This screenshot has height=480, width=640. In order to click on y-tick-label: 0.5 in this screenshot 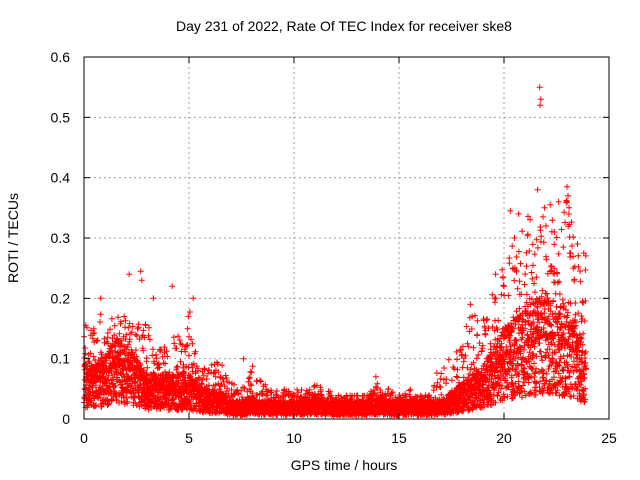, I will do `click(61, 117)`.